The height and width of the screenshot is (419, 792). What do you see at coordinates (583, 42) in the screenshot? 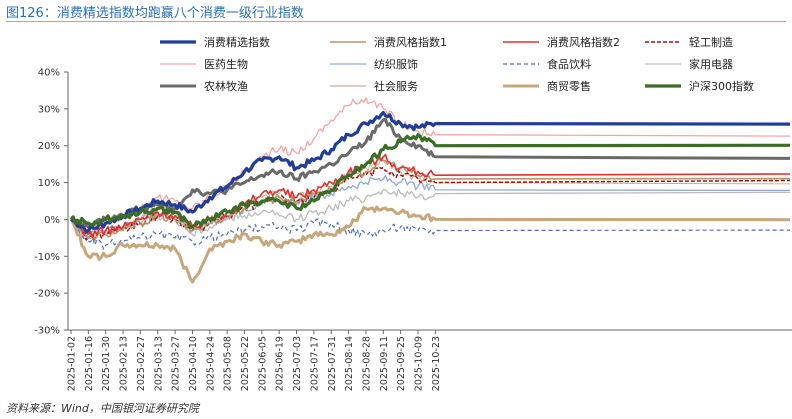
I see `legend-label-3: 消费风格指数2` at bounding box center [583, 42].